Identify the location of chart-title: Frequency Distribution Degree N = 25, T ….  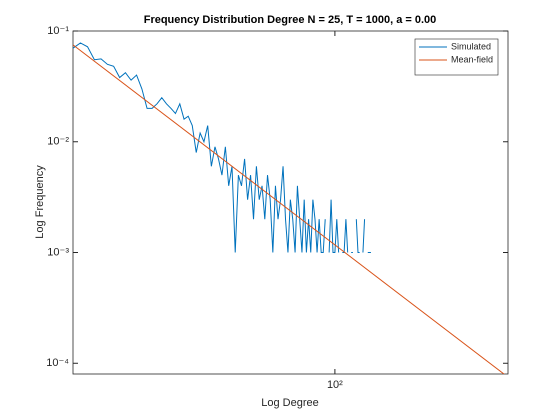
(290, 20).